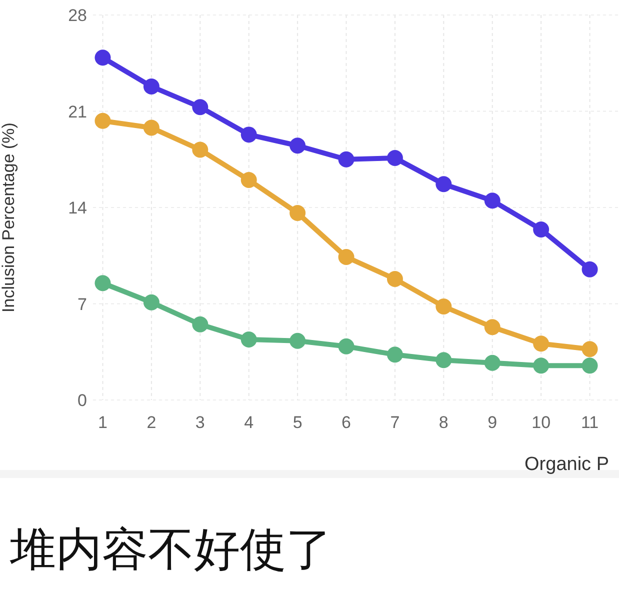 This screenshot has height=601, width=619. Describe the element at coordinates (589, 422) in the screenshot. I see `x-tick-label: 11` at that location.